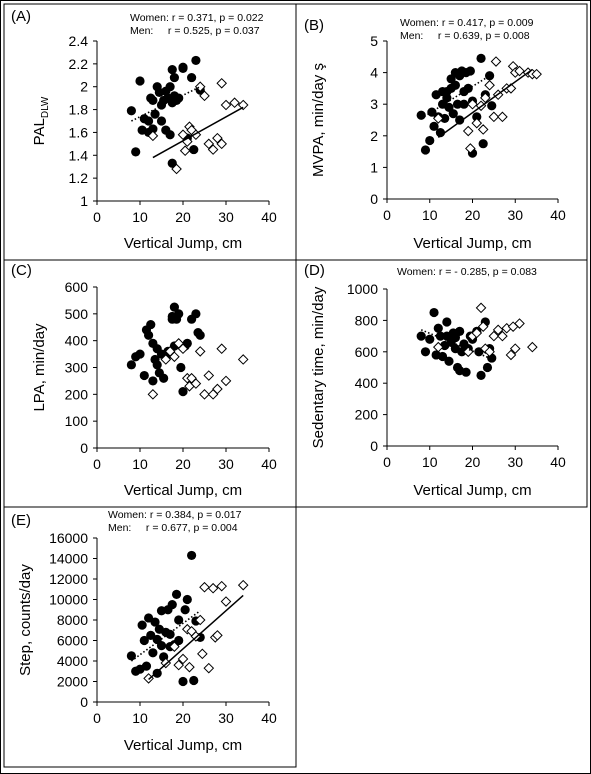 This screenshot has width=591, height=774. I want to click on y-axis-label: Sedentary time, min/day, so click(318, 367).